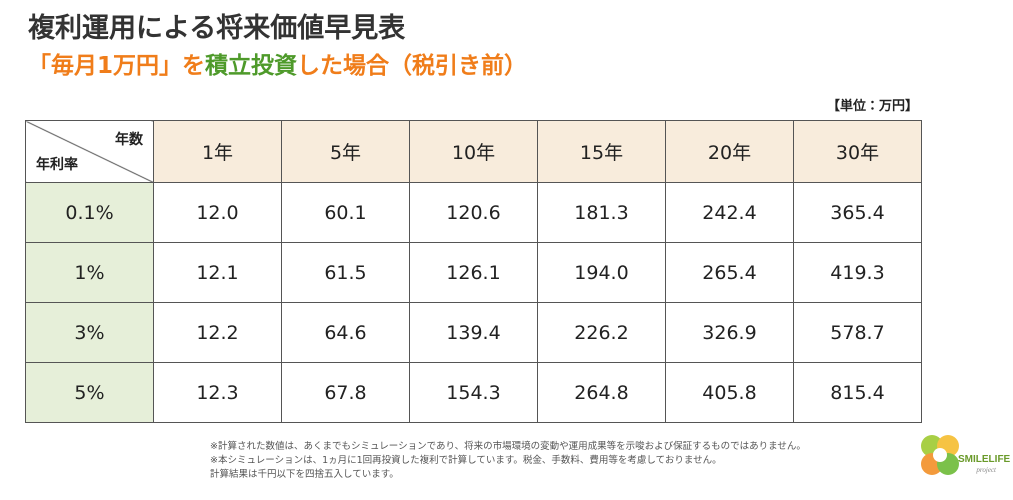 Image resolution: width=1013 pixels, height=500 pixels. I want to click on column-header: 30年, so click(857, 151).